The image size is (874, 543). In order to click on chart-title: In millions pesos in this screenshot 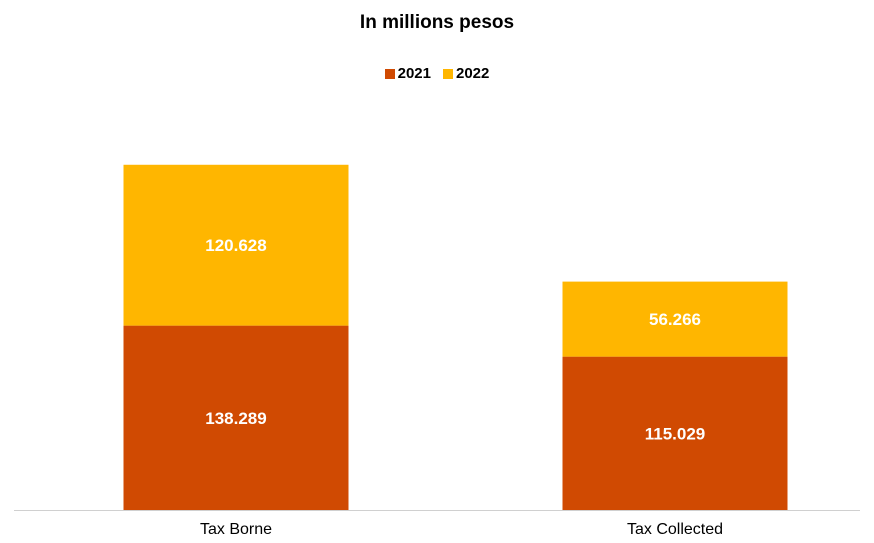, I will do `click(437, 22)`.